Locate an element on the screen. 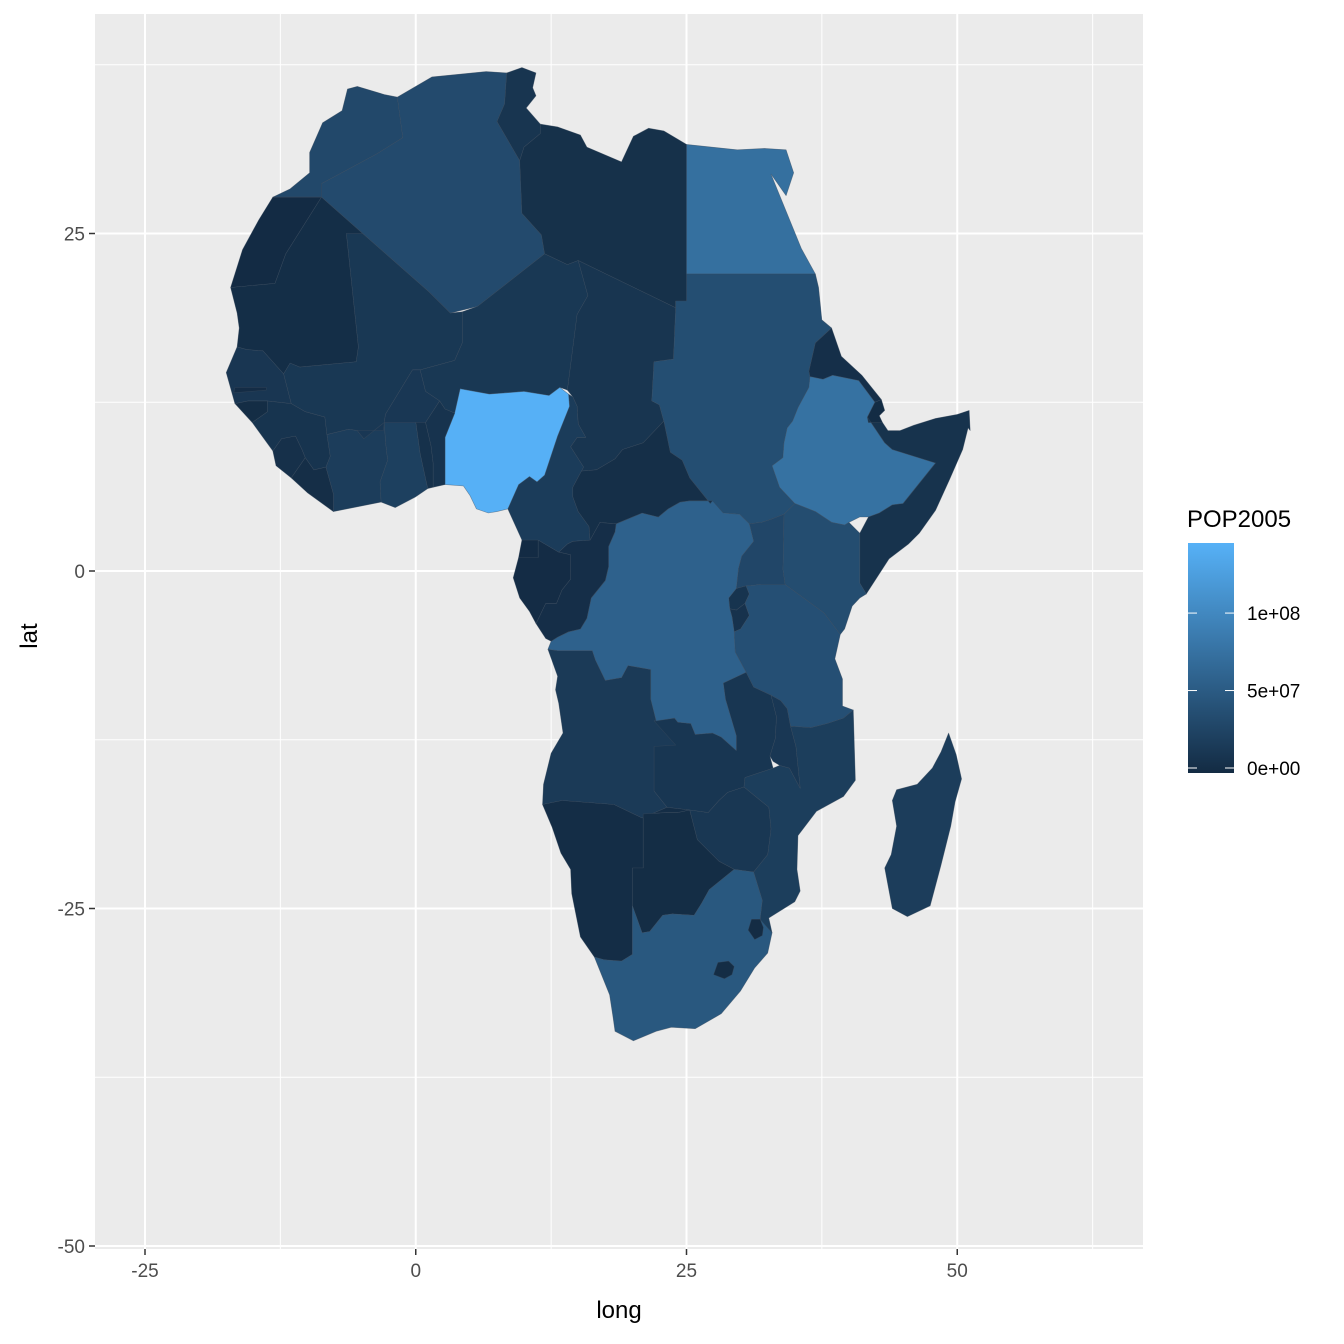  x-tick-label: 50 is located at coordinates (957, 1271).